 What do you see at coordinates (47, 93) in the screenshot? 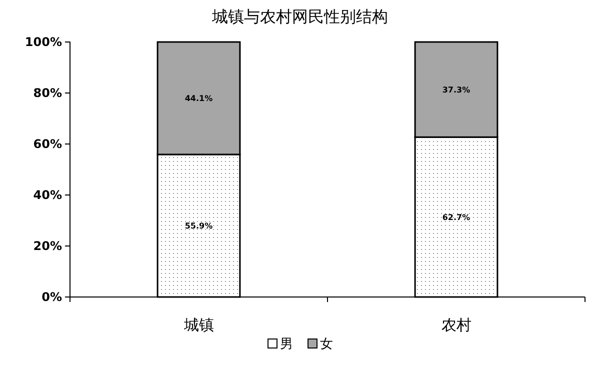
I see `y-tick-label: 80%` at bounding box center [47, 93].